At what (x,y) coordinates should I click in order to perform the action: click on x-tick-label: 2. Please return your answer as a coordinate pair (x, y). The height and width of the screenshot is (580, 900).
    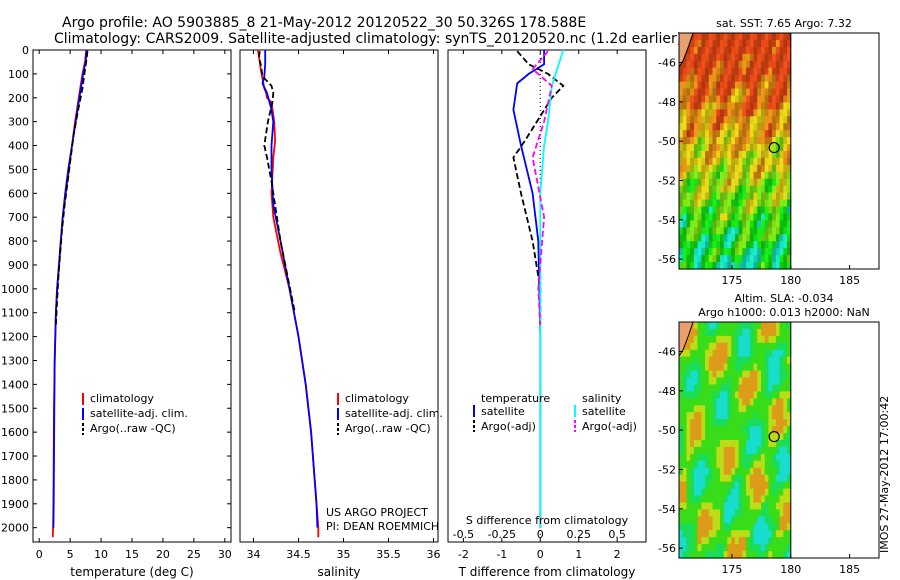
    Looking at the image, I should click on (617, 554).